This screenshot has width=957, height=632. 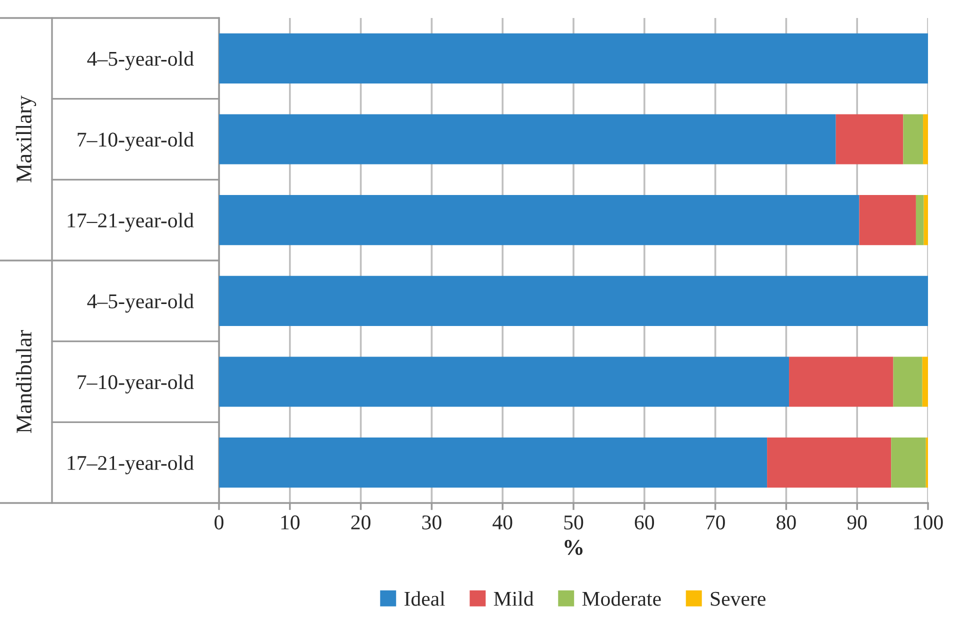 What do you see at coordinates (514, 598) in the screenshot?
I see `legend-label: Mild` at bounding box center [514, 598].